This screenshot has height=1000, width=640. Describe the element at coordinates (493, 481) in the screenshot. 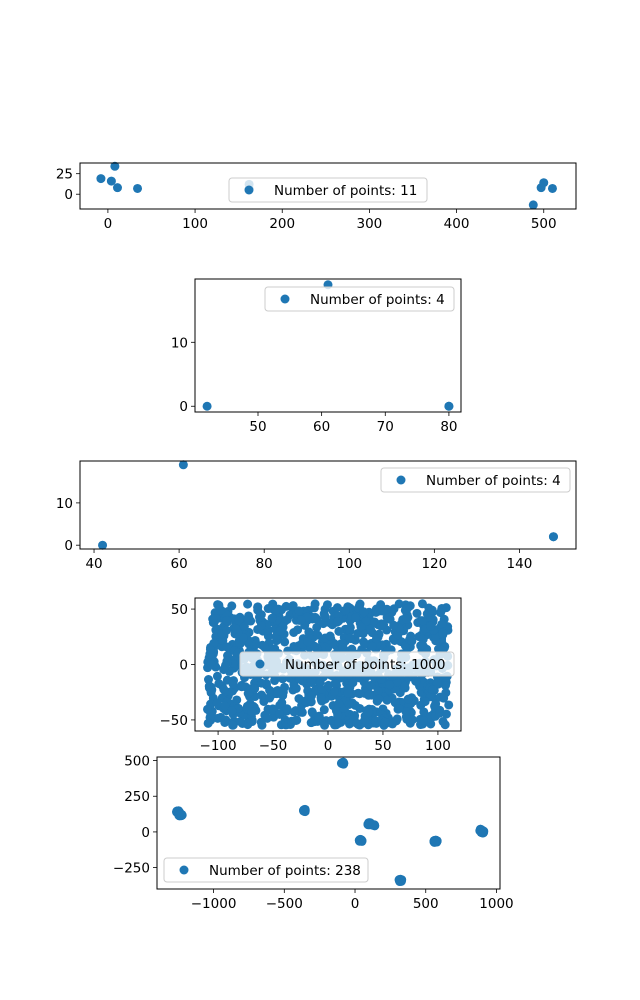

I see `legend-label: Number of points: 4` at that location.